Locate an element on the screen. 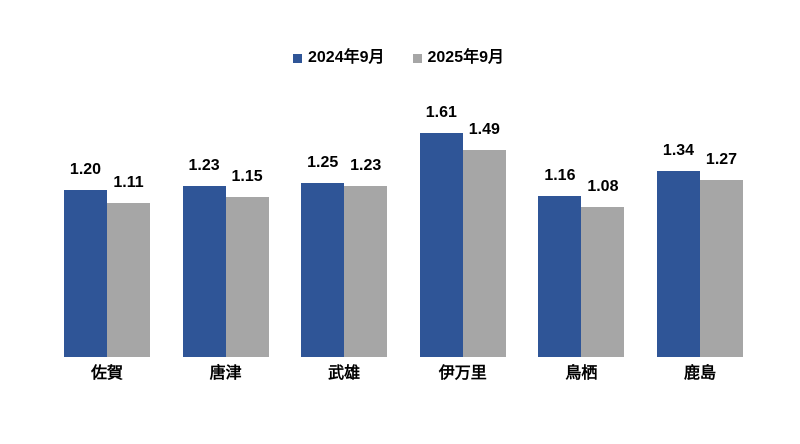 Image resolution: width=800 pixels, height=444 pixels. legend-item-2025: 2025年9月 is located at coordinates (458, 58).